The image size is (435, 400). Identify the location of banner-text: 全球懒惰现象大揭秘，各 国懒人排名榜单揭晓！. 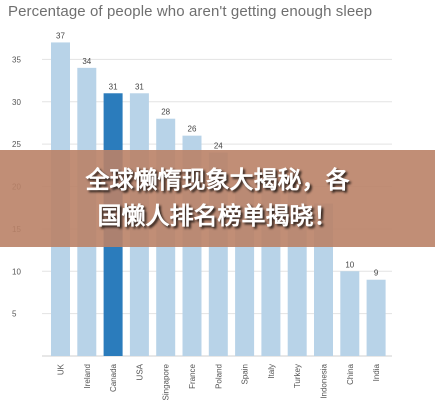
(217, 198).